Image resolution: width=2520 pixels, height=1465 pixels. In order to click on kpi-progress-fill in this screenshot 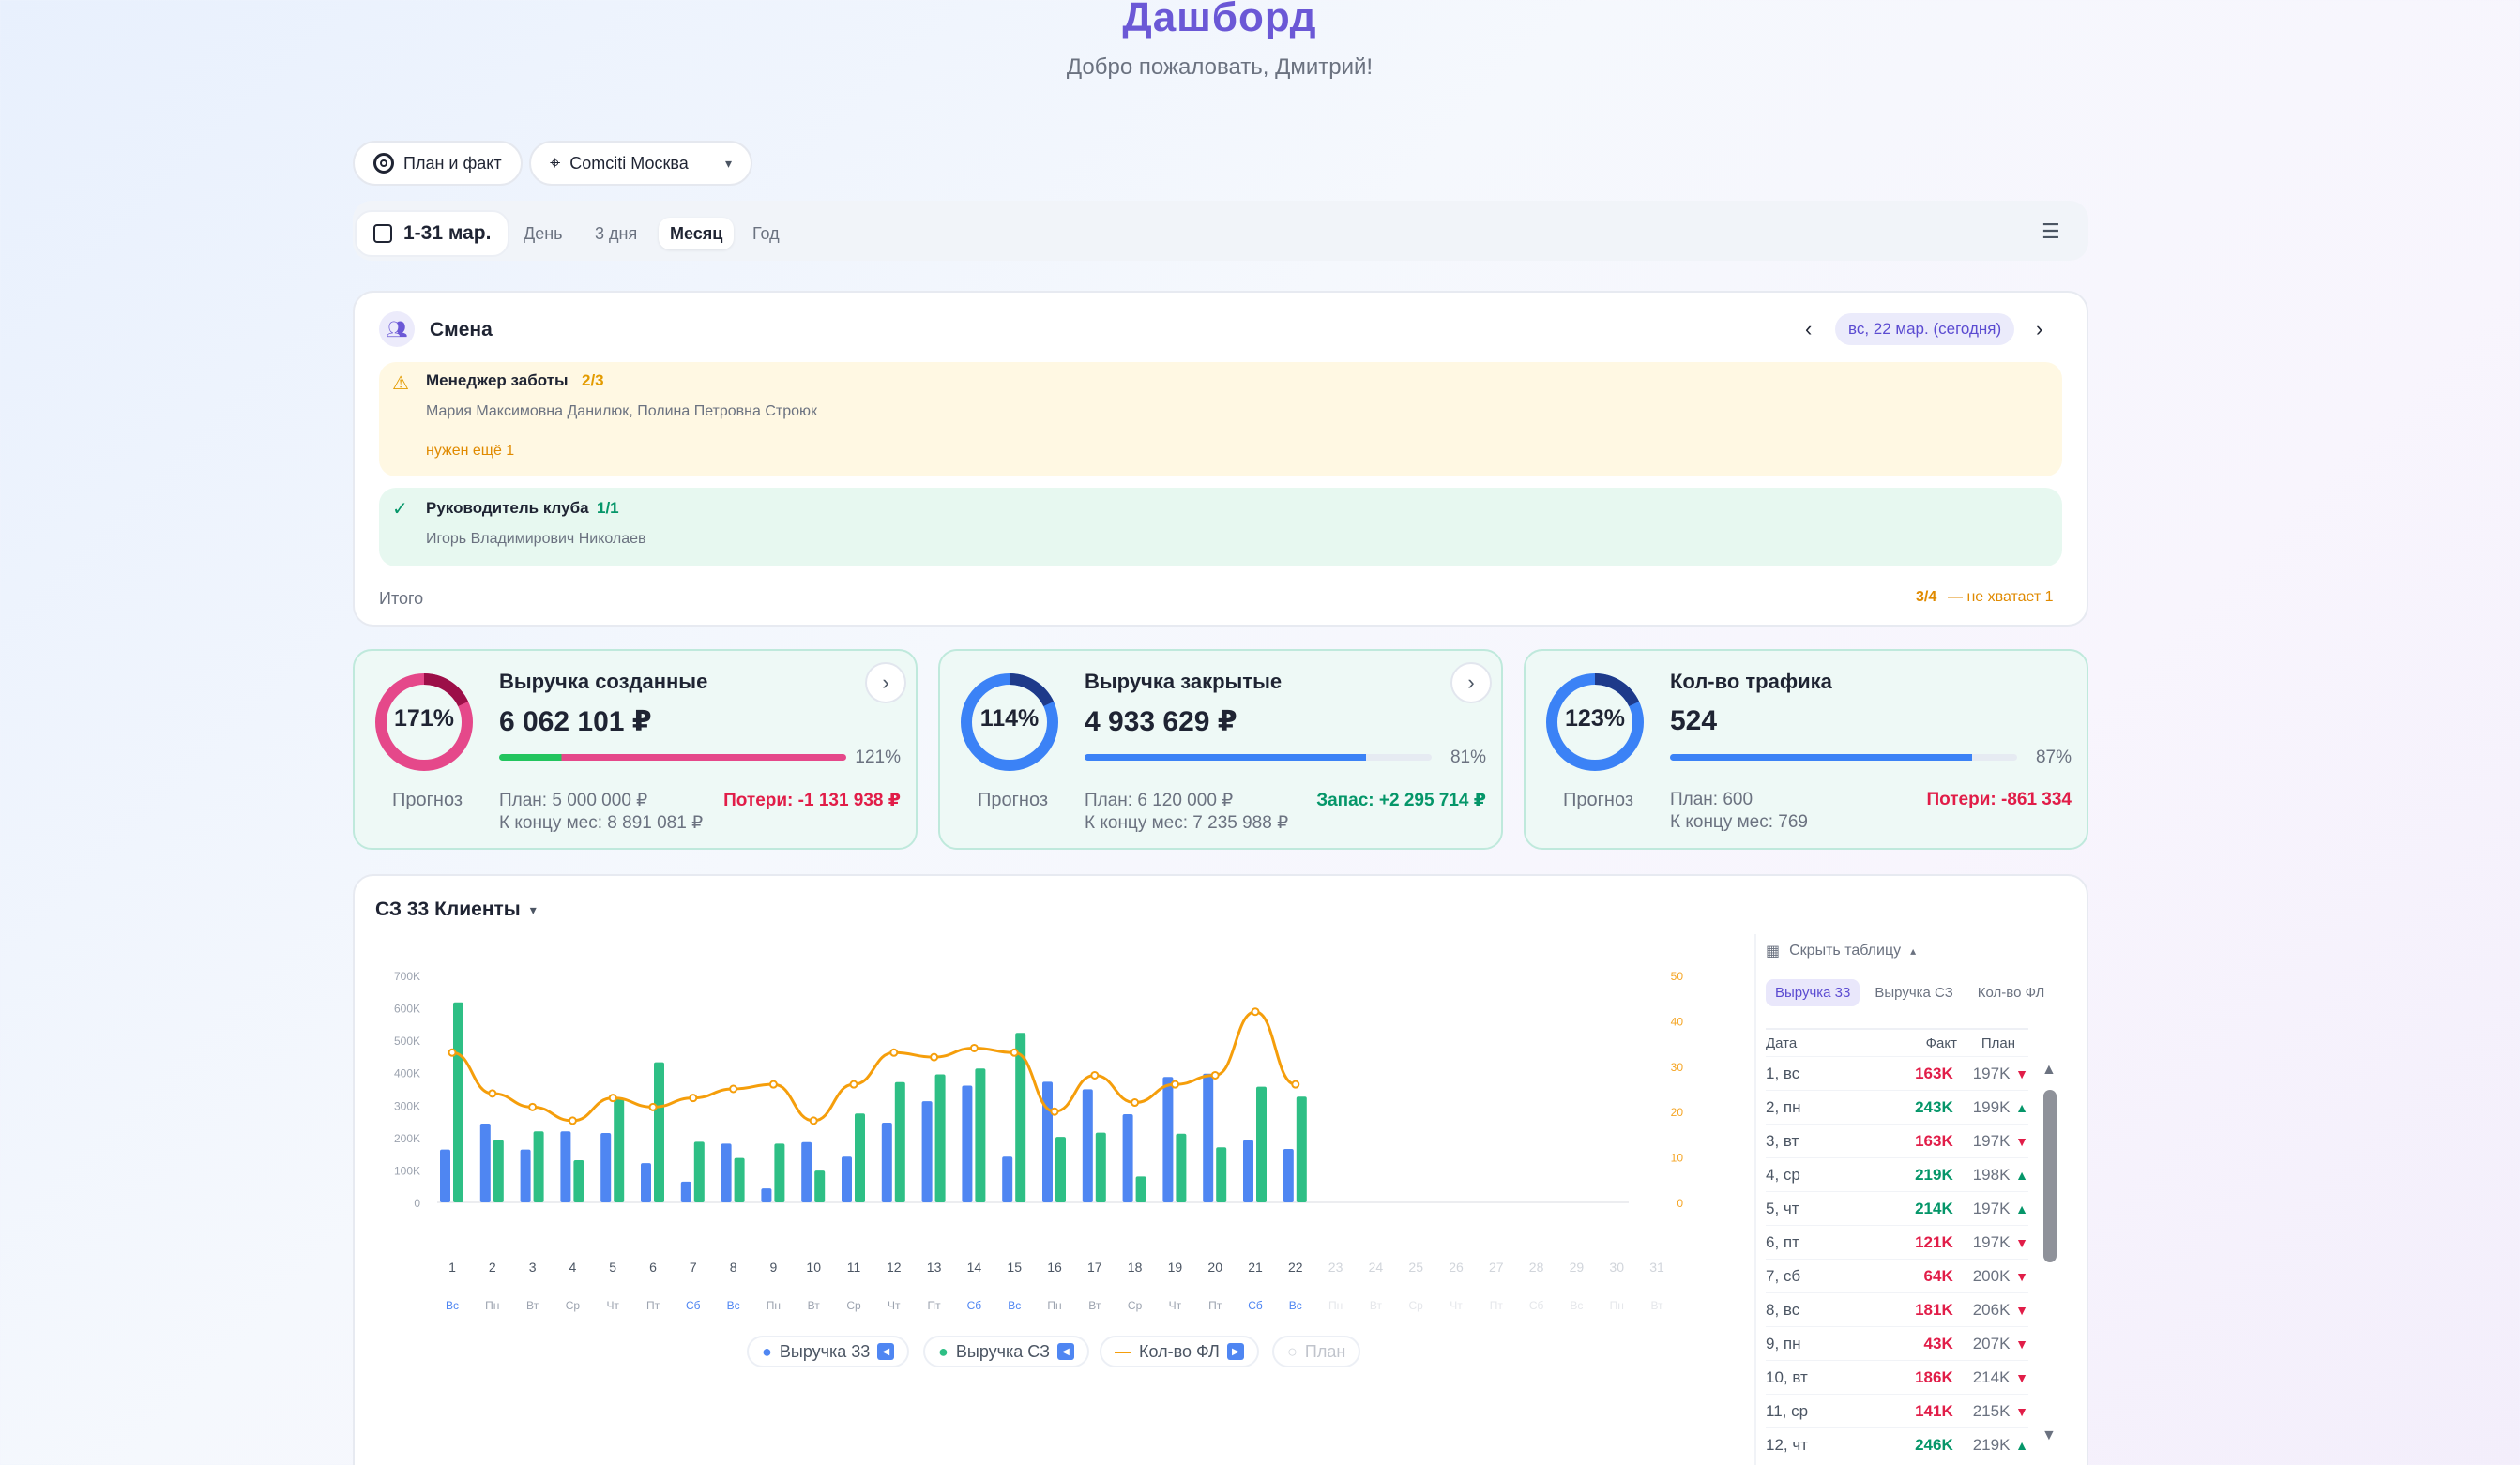, I will do `click(1821, 757)`.